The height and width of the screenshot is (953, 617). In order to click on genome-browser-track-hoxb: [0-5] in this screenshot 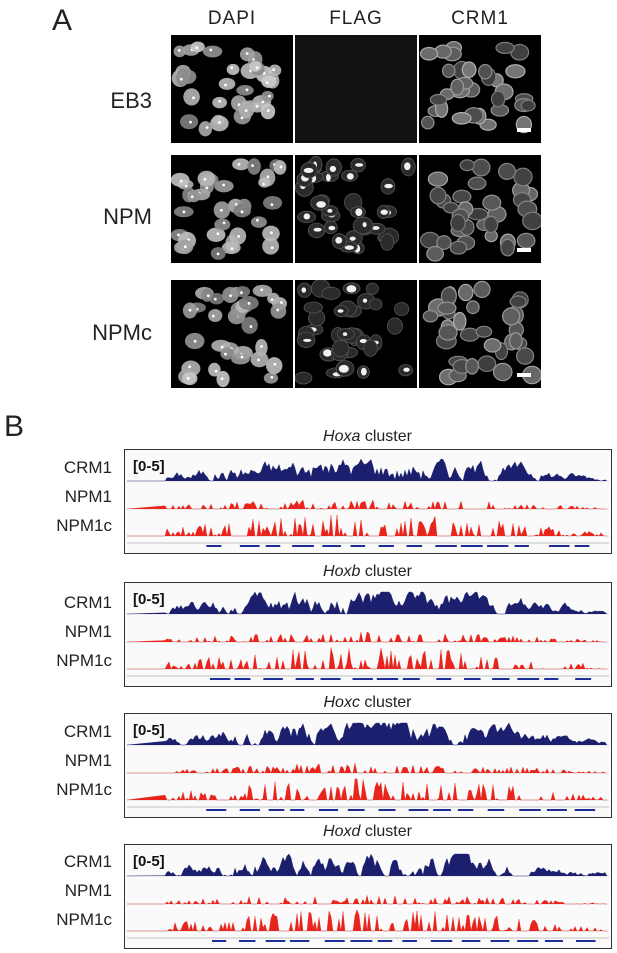, I will do `click(368, 634)`.